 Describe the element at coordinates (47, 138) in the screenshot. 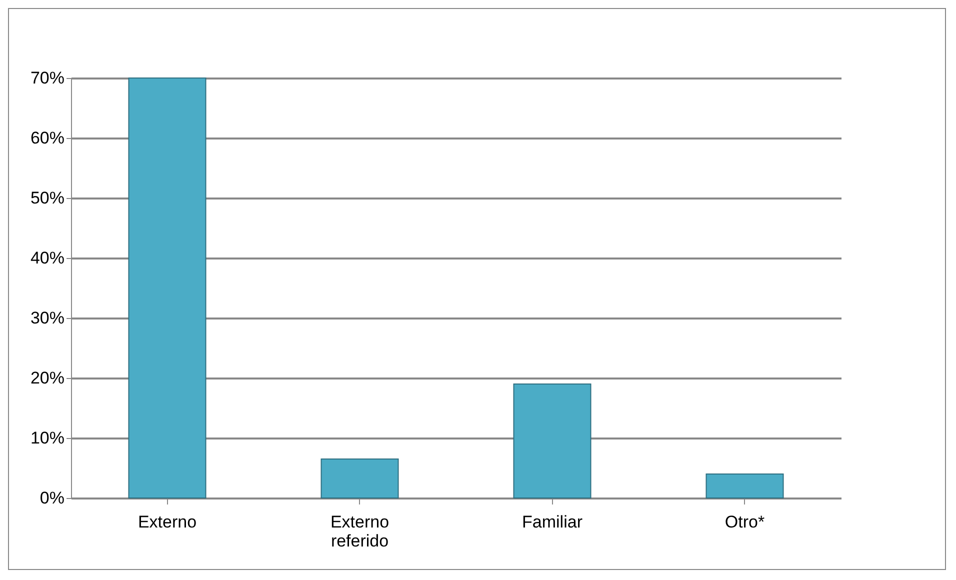

I see `y-tick-label: 60%` at that location.